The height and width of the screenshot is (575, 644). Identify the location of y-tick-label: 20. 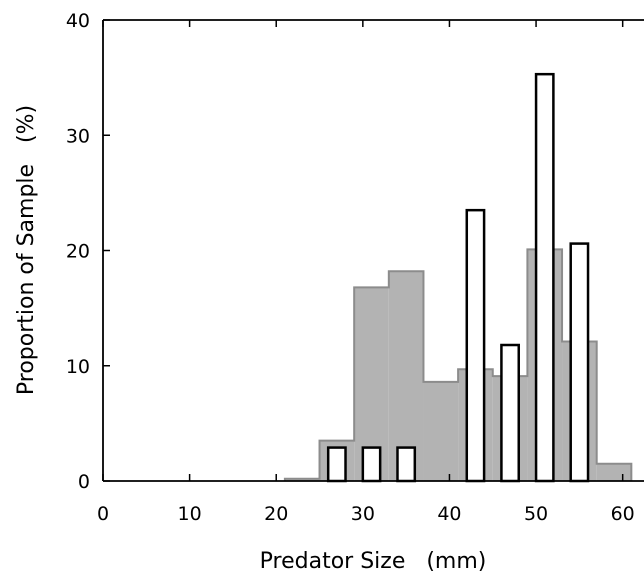
(78, 252).